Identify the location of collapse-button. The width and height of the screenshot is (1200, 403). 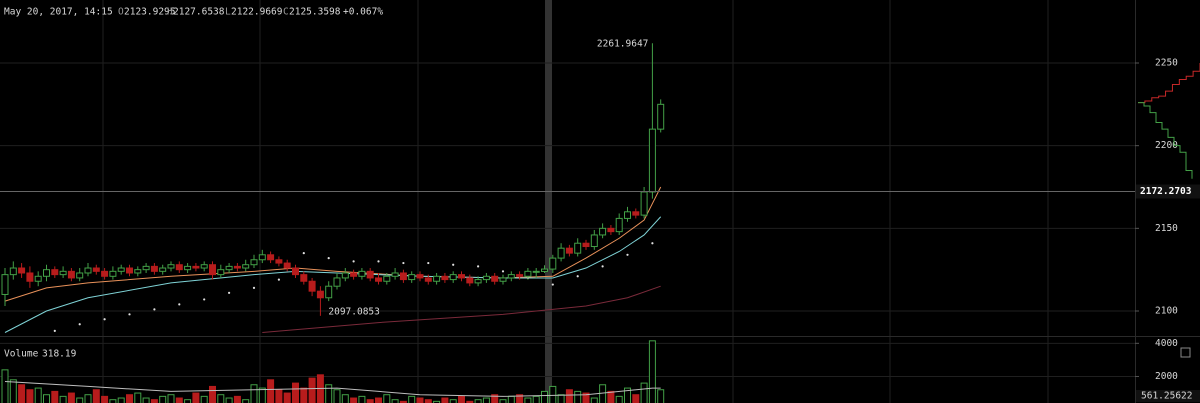
(1185, 352).